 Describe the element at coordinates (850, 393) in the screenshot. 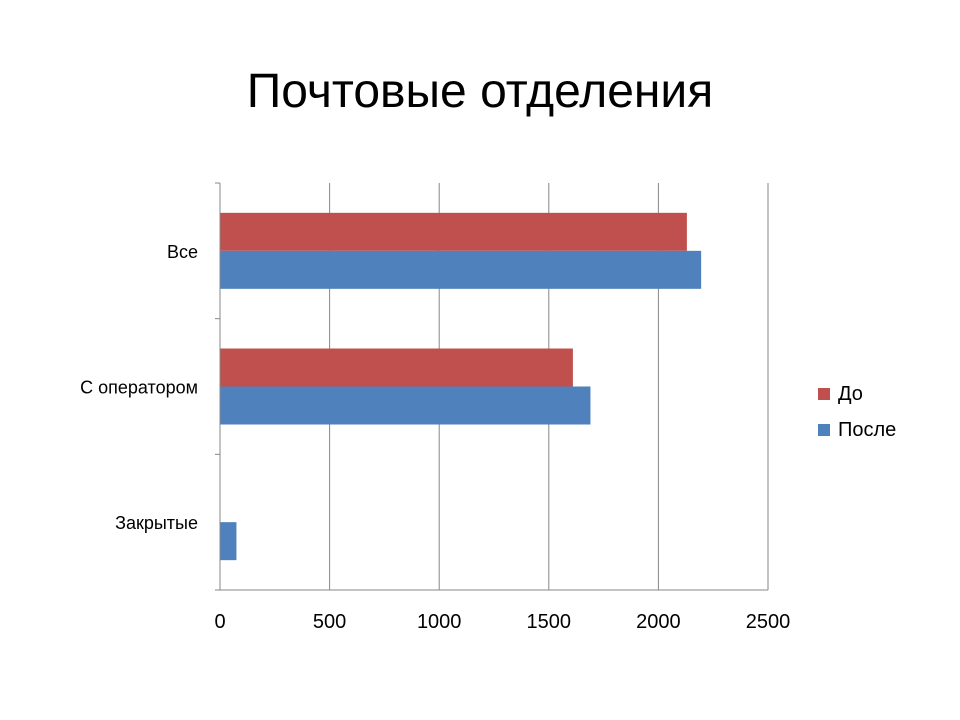

I see `legend-label-do: До` at that location.